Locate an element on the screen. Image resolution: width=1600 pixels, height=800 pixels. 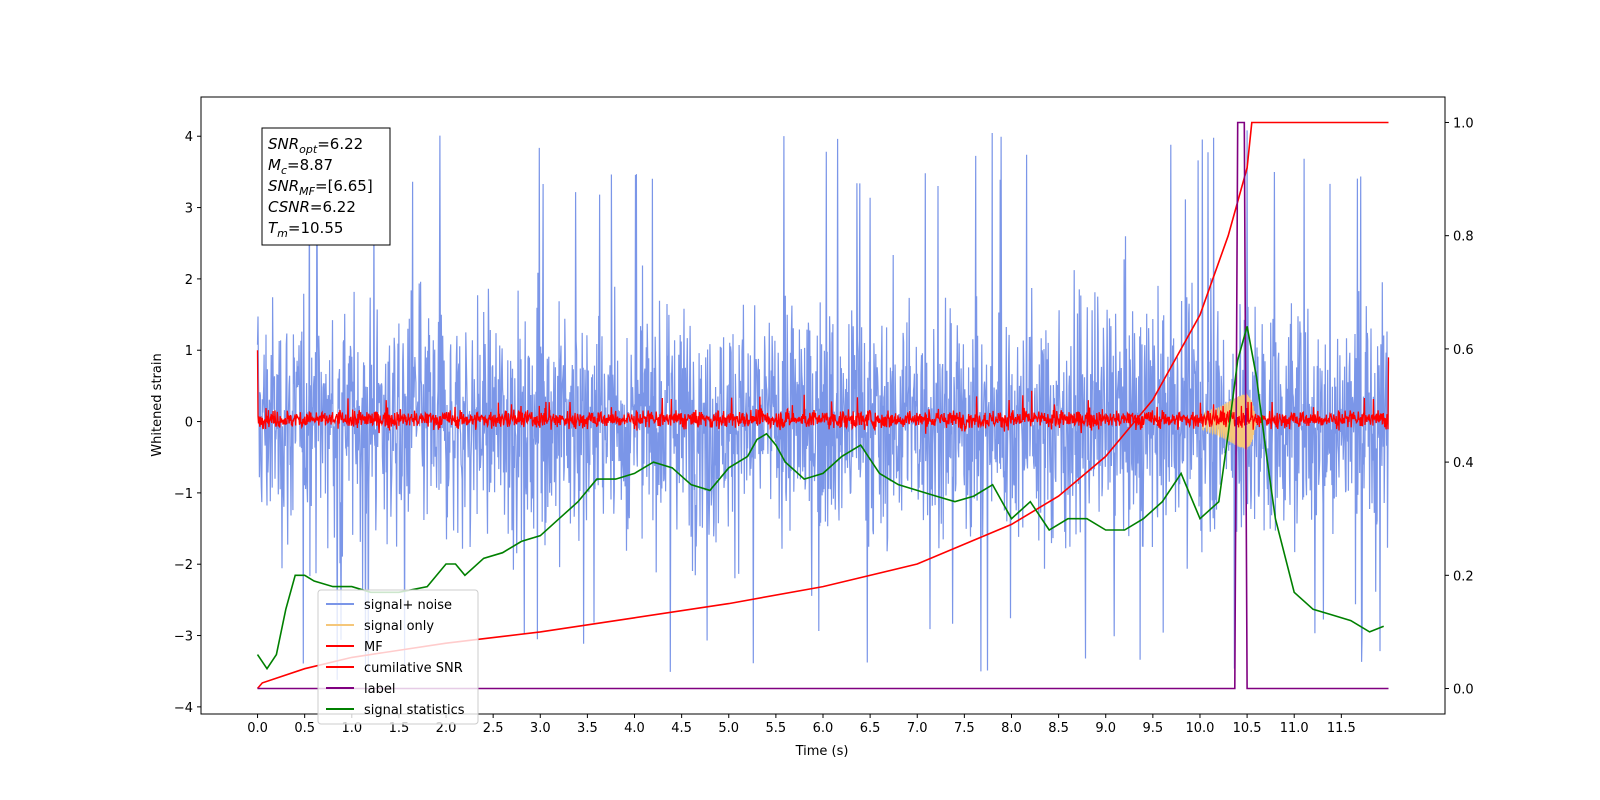
x-tick-label: 10.5 is located at coordinates (1247, 728).